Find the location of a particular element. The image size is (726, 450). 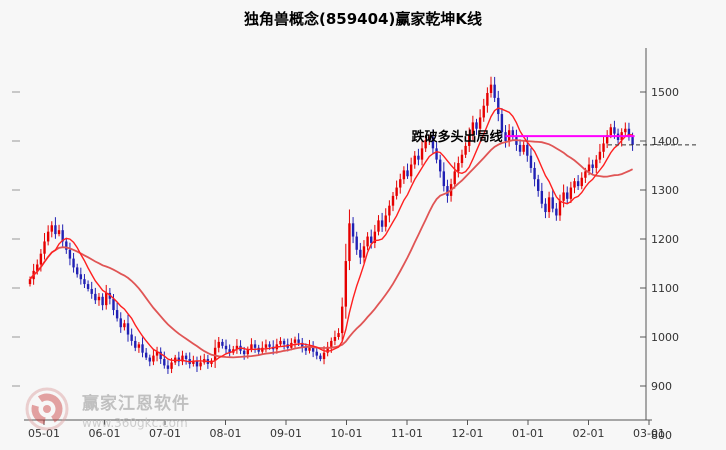

svg-text: 06-01 is located at coordinates (105, 433).